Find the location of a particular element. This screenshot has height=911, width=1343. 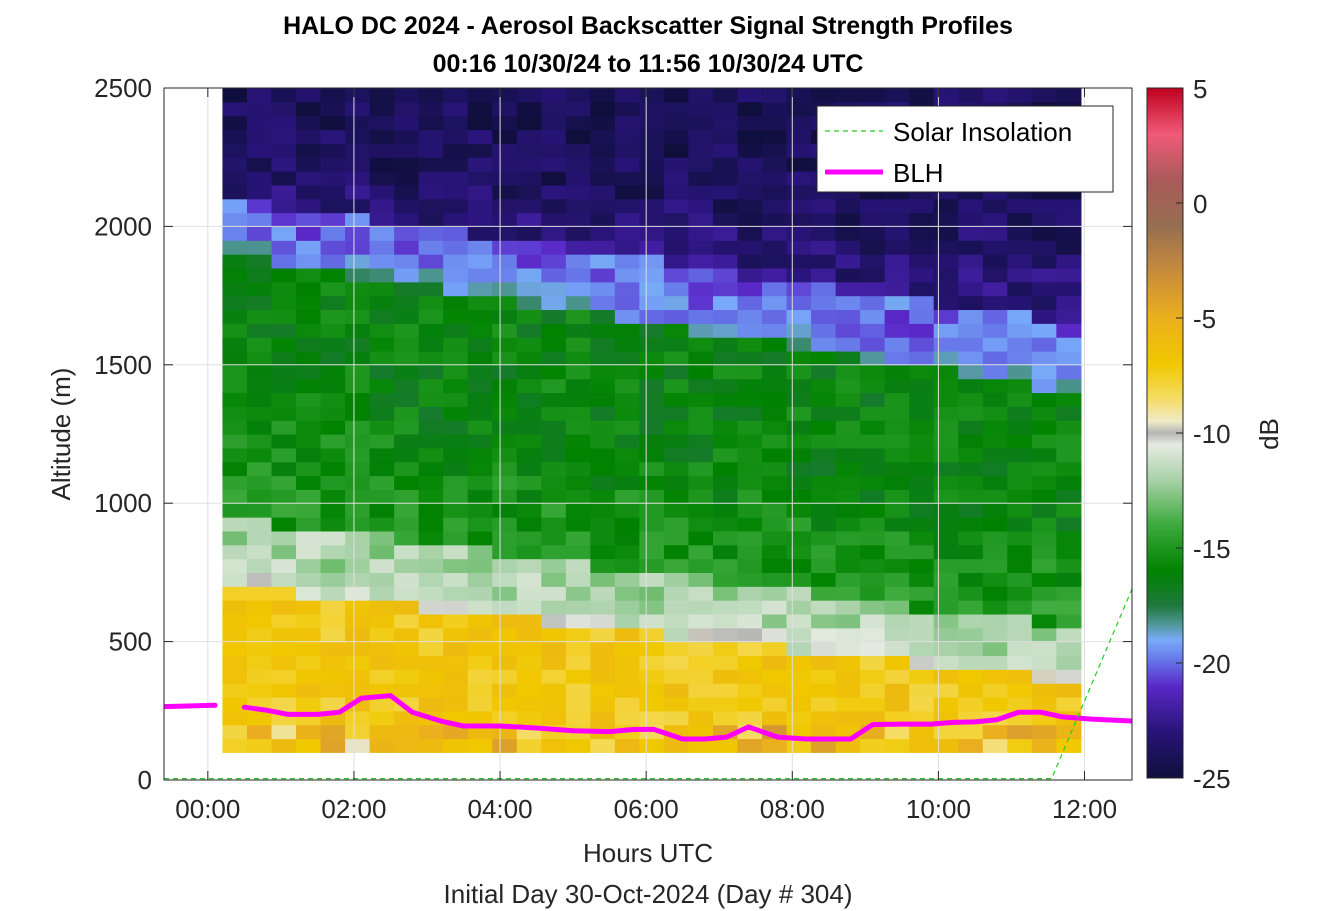

colorbar-tick-label: -10 is located at coordinates (1212, 434).